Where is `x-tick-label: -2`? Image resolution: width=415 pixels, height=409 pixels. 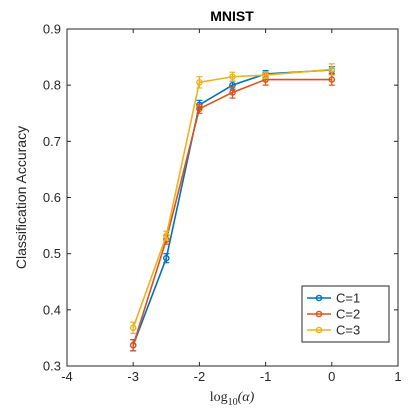
x-tick-label: -2 is located at coordinates (200, 376).